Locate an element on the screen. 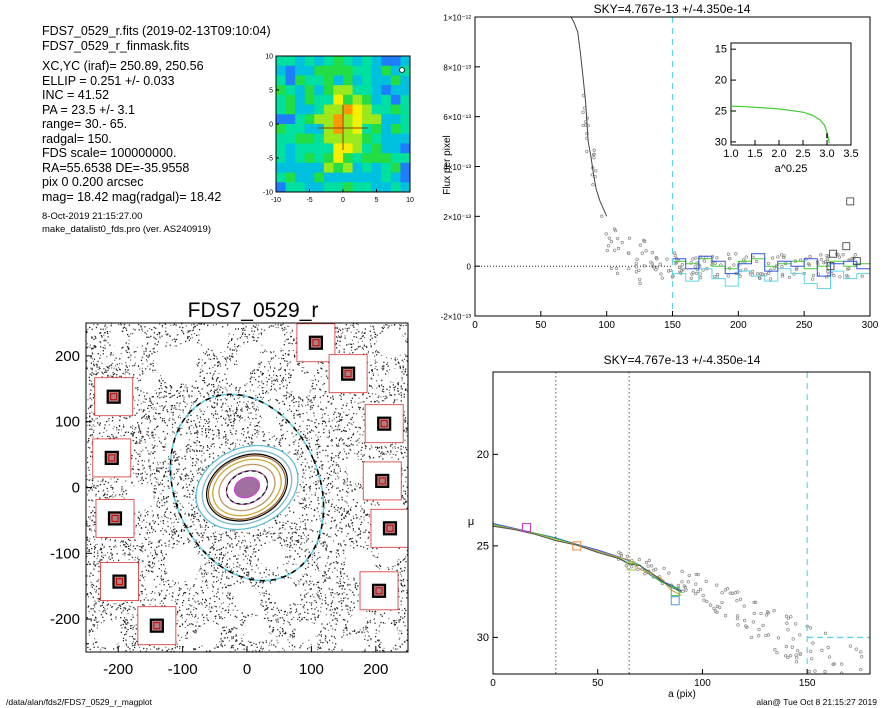 This screenshot has width=885, height=708. x-tick-label: 150 is located at coordinates (807, 683).